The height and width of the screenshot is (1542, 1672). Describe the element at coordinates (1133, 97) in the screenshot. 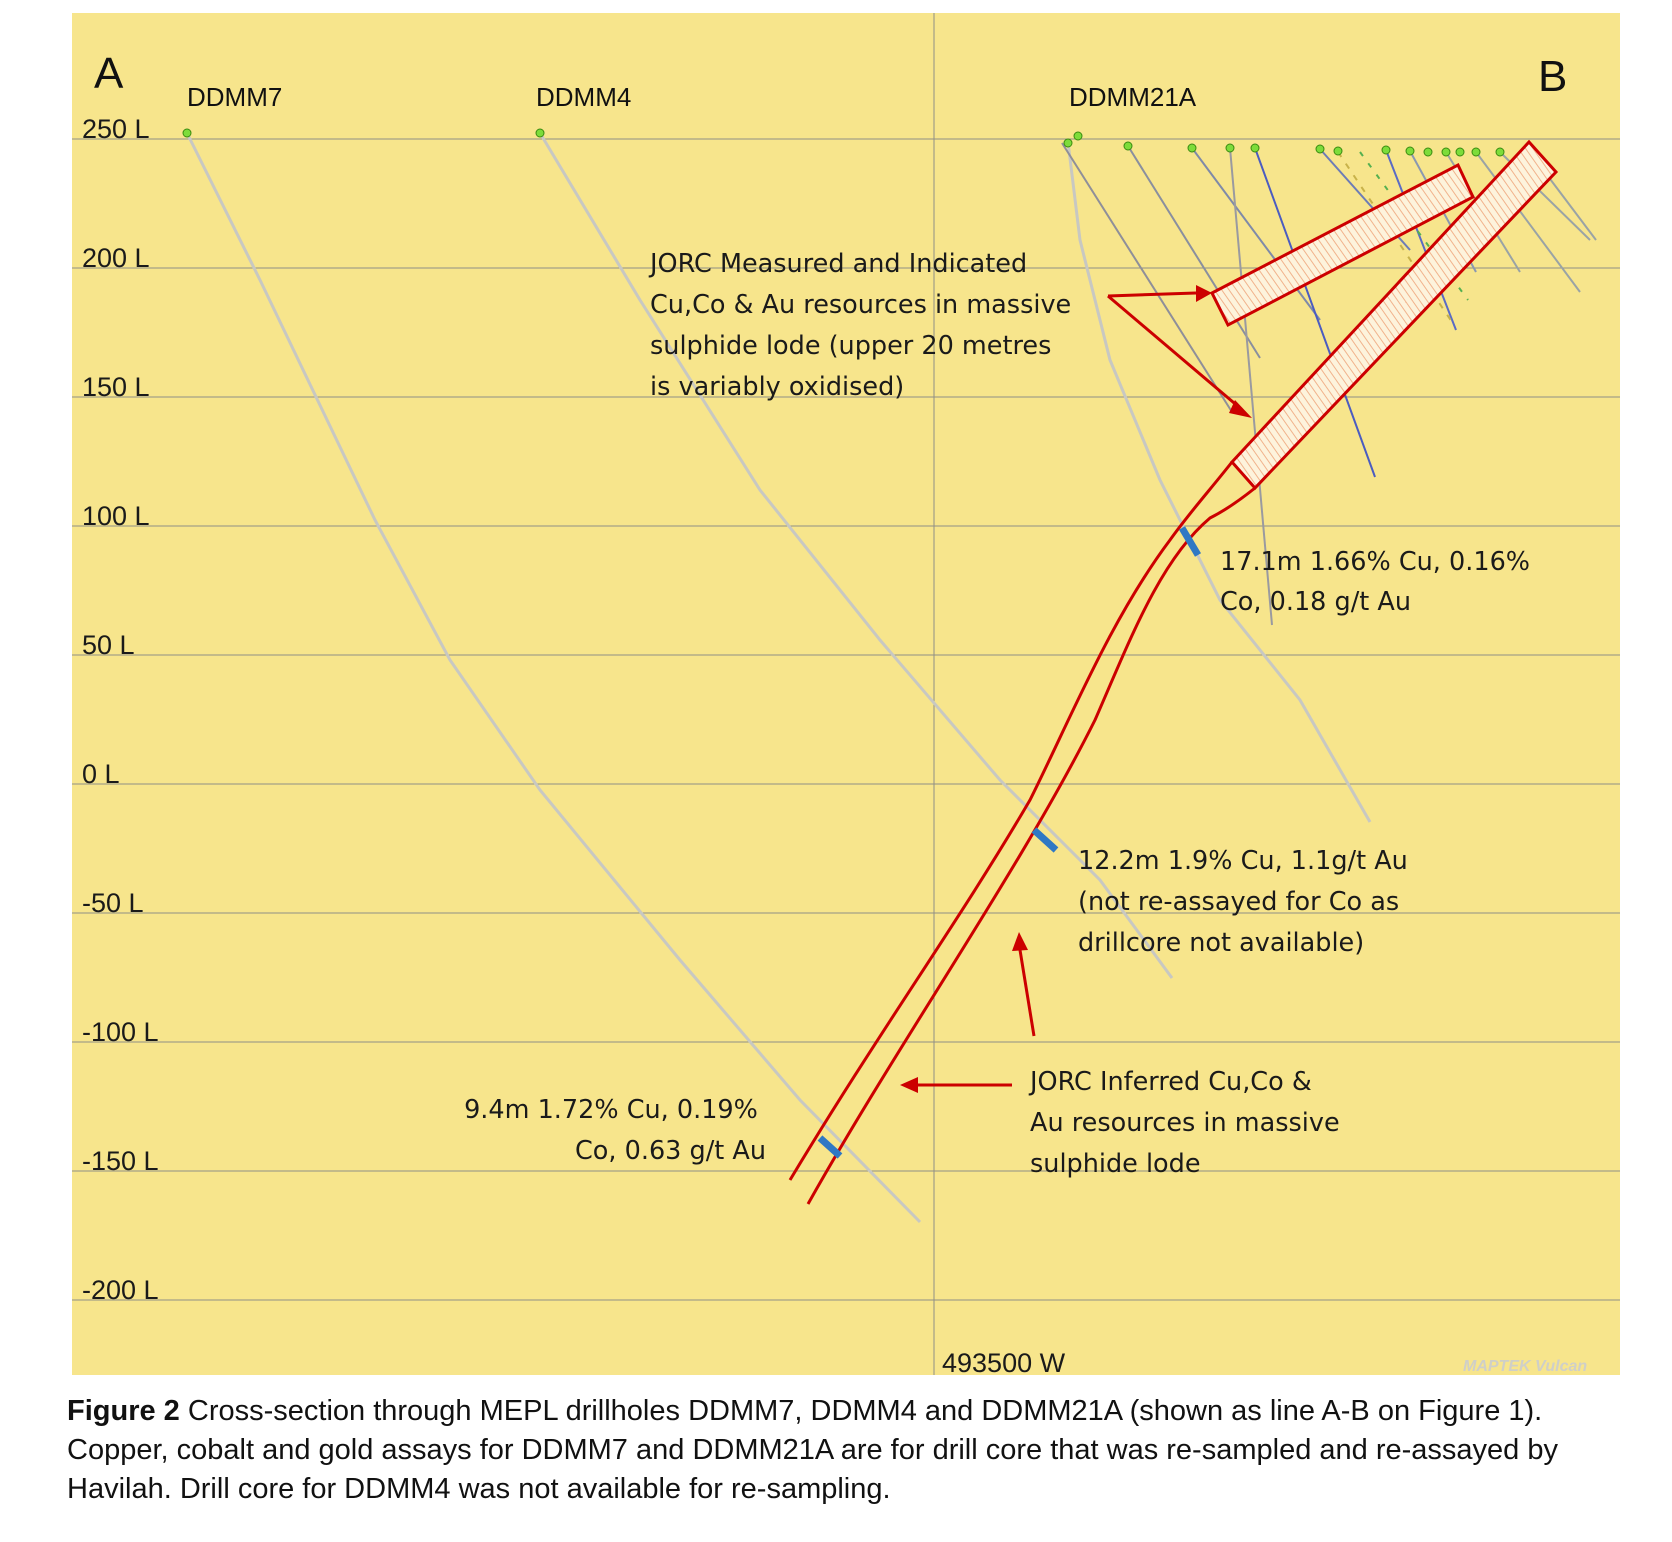

I see `drillhole-label-ddmm21a: DDMM21A` at that location.